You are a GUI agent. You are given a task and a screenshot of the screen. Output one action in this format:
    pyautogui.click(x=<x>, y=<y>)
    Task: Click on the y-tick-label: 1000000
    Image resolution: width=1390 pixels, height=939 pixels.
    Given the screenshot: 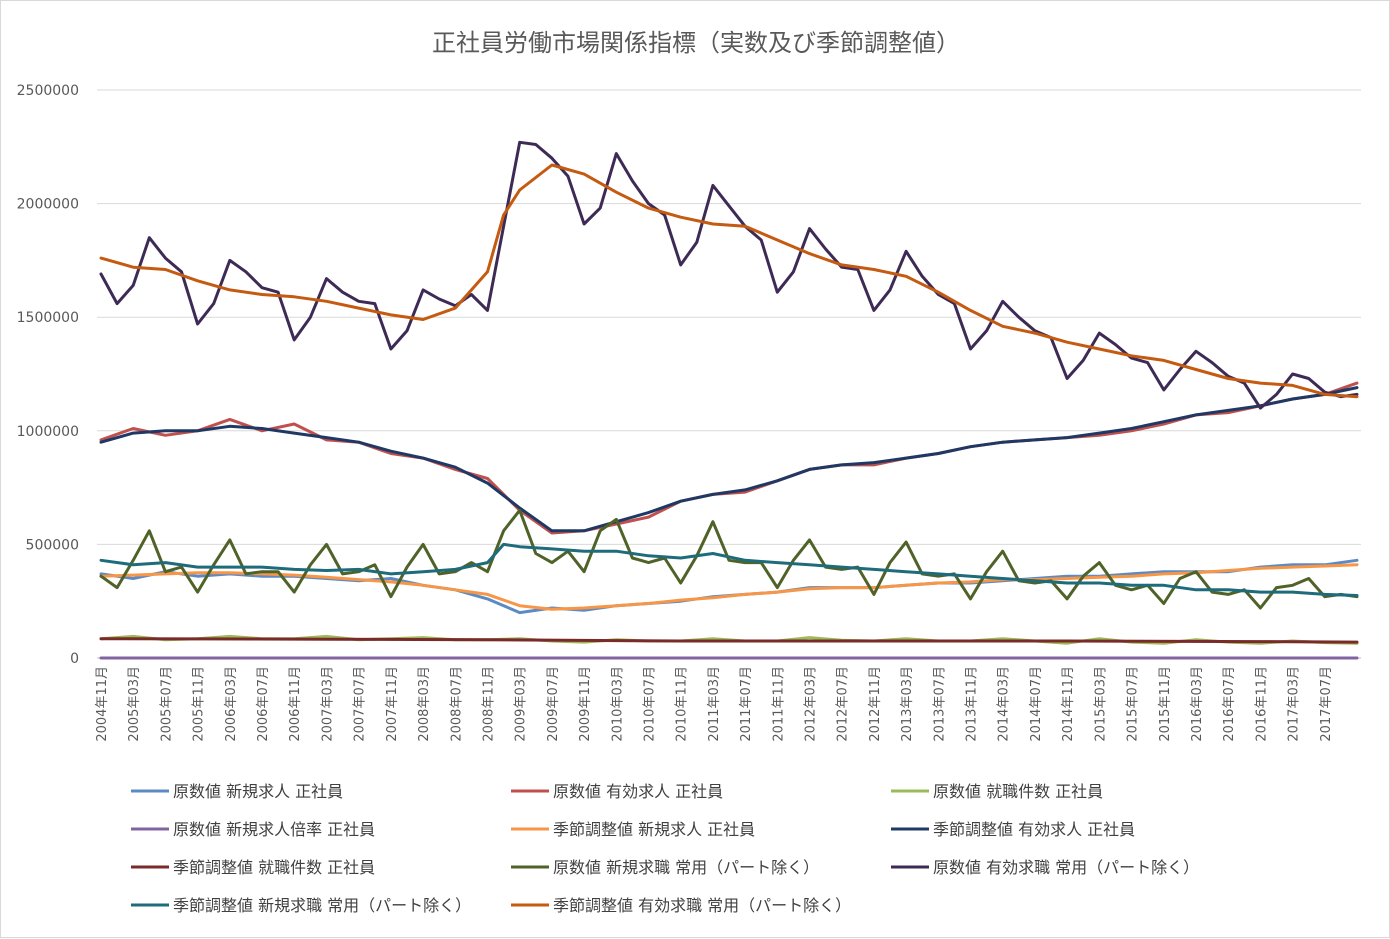 What is the action you would take?
    pyautogui.click(x=48, y=432)
    